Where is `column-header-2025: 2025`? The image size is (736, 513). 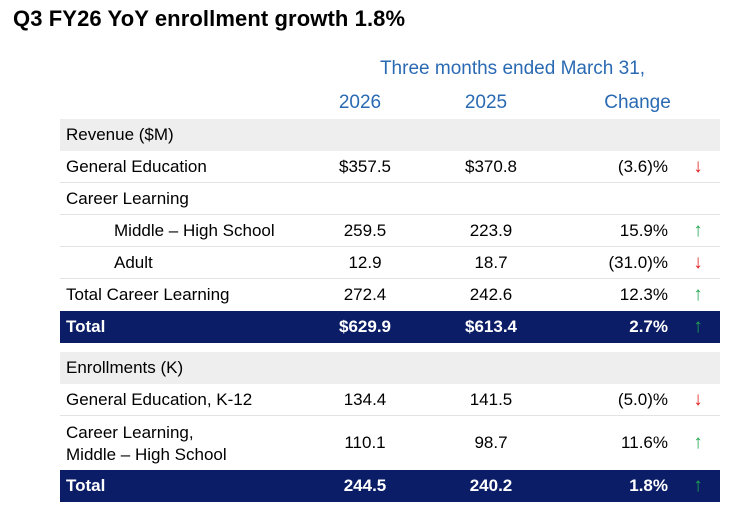 column-header-2025: 2025 is located at coordinates (486, 102).